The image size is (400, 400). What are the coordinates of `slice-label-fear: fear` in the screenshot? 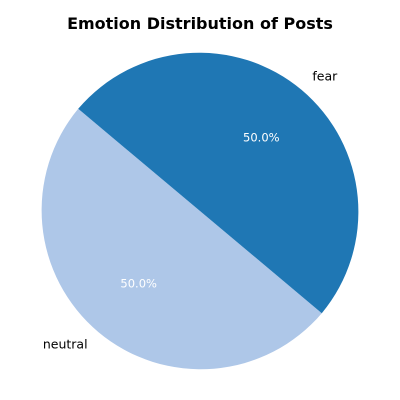 It's located at (325, 76).